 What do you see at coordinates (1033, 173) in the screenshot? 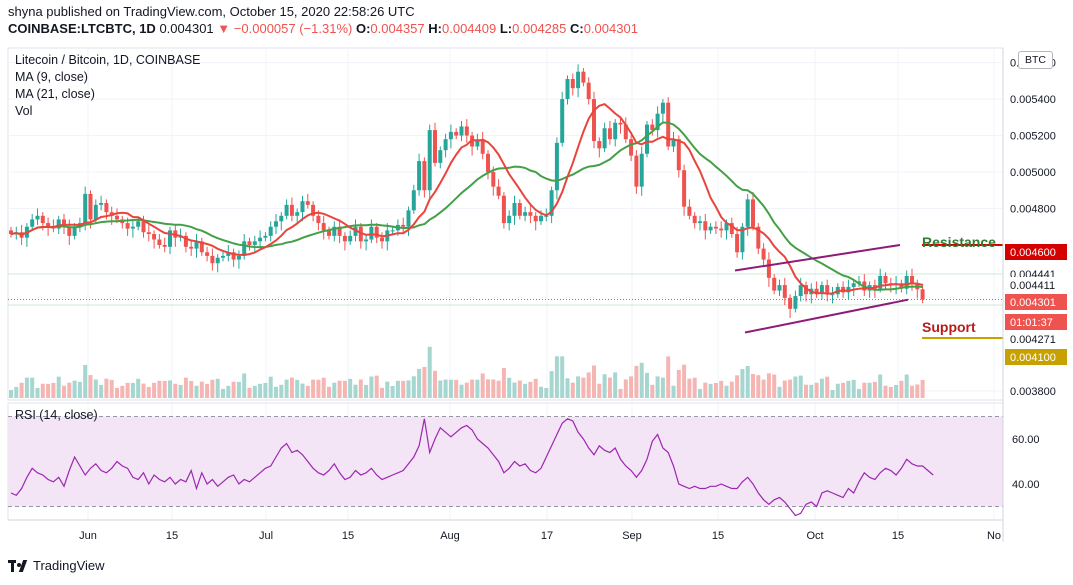
I see `price-tick-label: 0.005000` at bounding box center [1033, 173].